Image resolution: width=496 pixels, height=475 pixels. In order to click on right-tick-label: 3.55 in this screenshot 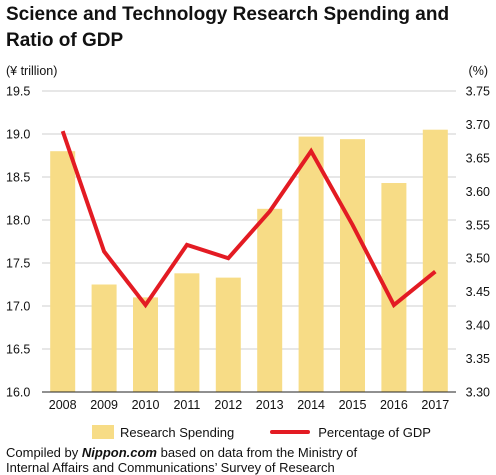, I will do `click(478, 225)`.